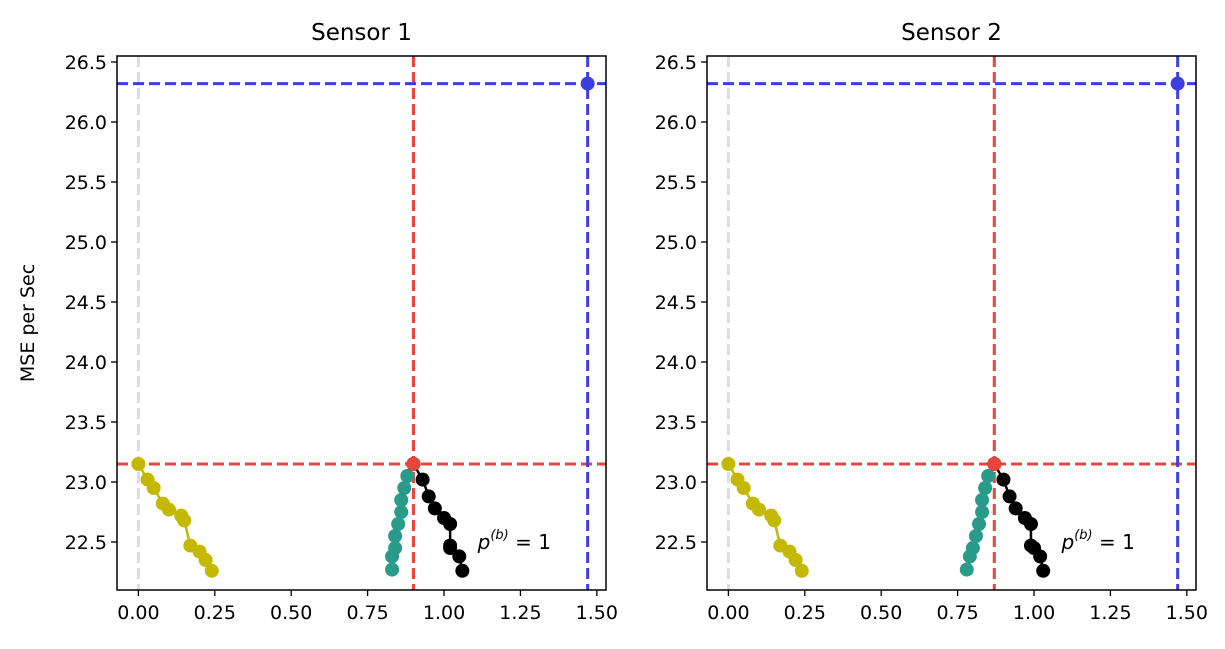  Describe the element at coordinates (28, 323) in the screenshot. I see `y-axis-label: MSE per Sec` at that location.